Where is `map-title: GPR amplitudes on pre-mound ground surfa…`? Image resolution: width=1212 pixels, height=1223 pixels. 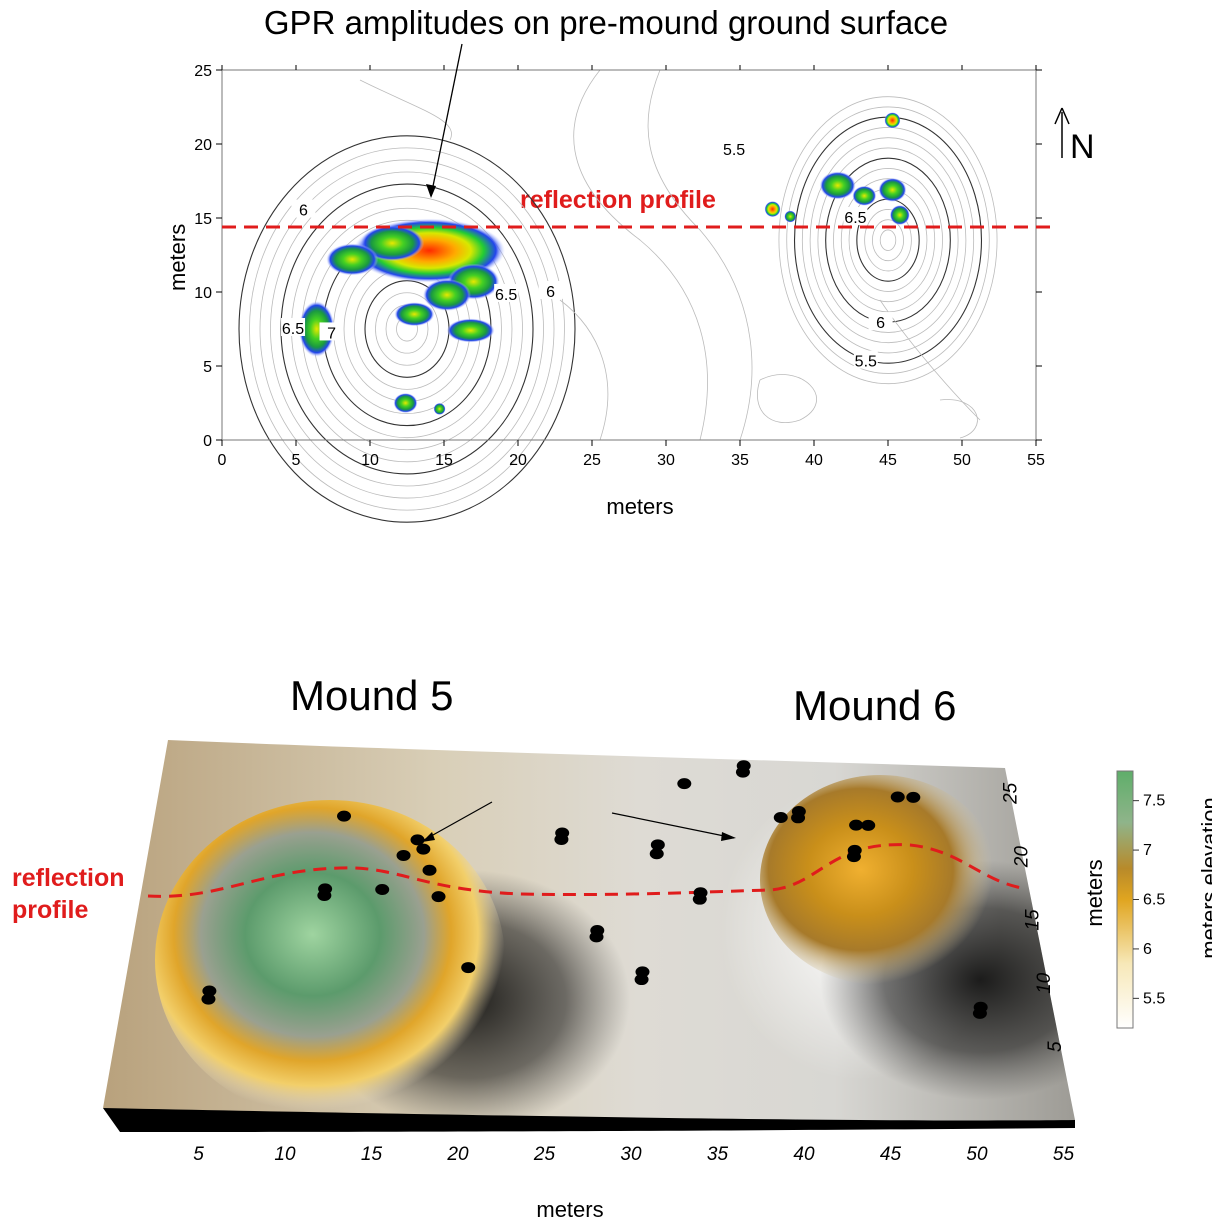
map-title: GPR amplitudes on pre-mound ground surfa… is located at coordinates (606, 22).